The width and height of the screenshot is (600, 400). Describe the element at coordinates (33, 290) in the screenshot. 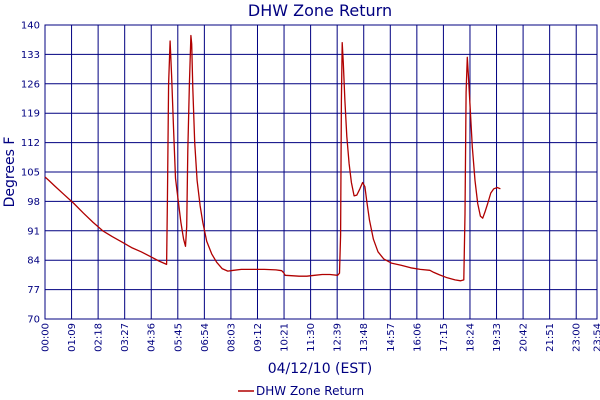

I see `y-tick-label: 77` at that location.